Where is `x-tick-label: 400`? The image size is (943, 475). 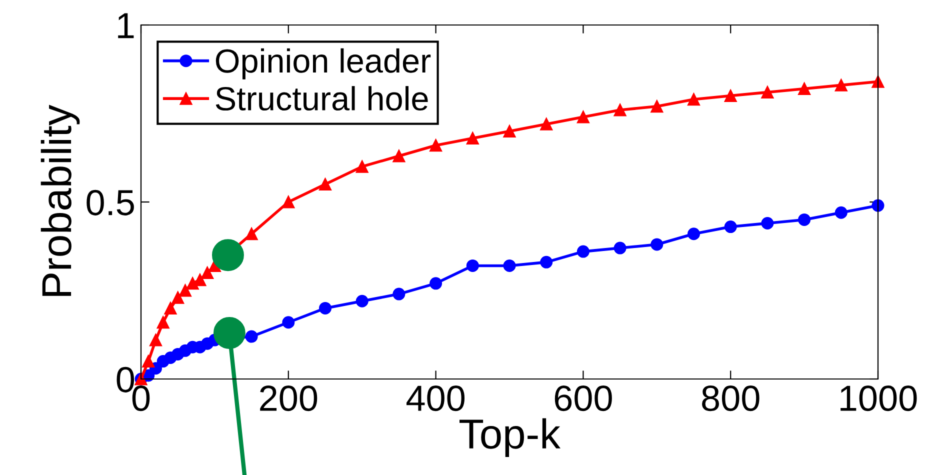
x-tick-label: 400 is located at coordinates (435, 399).